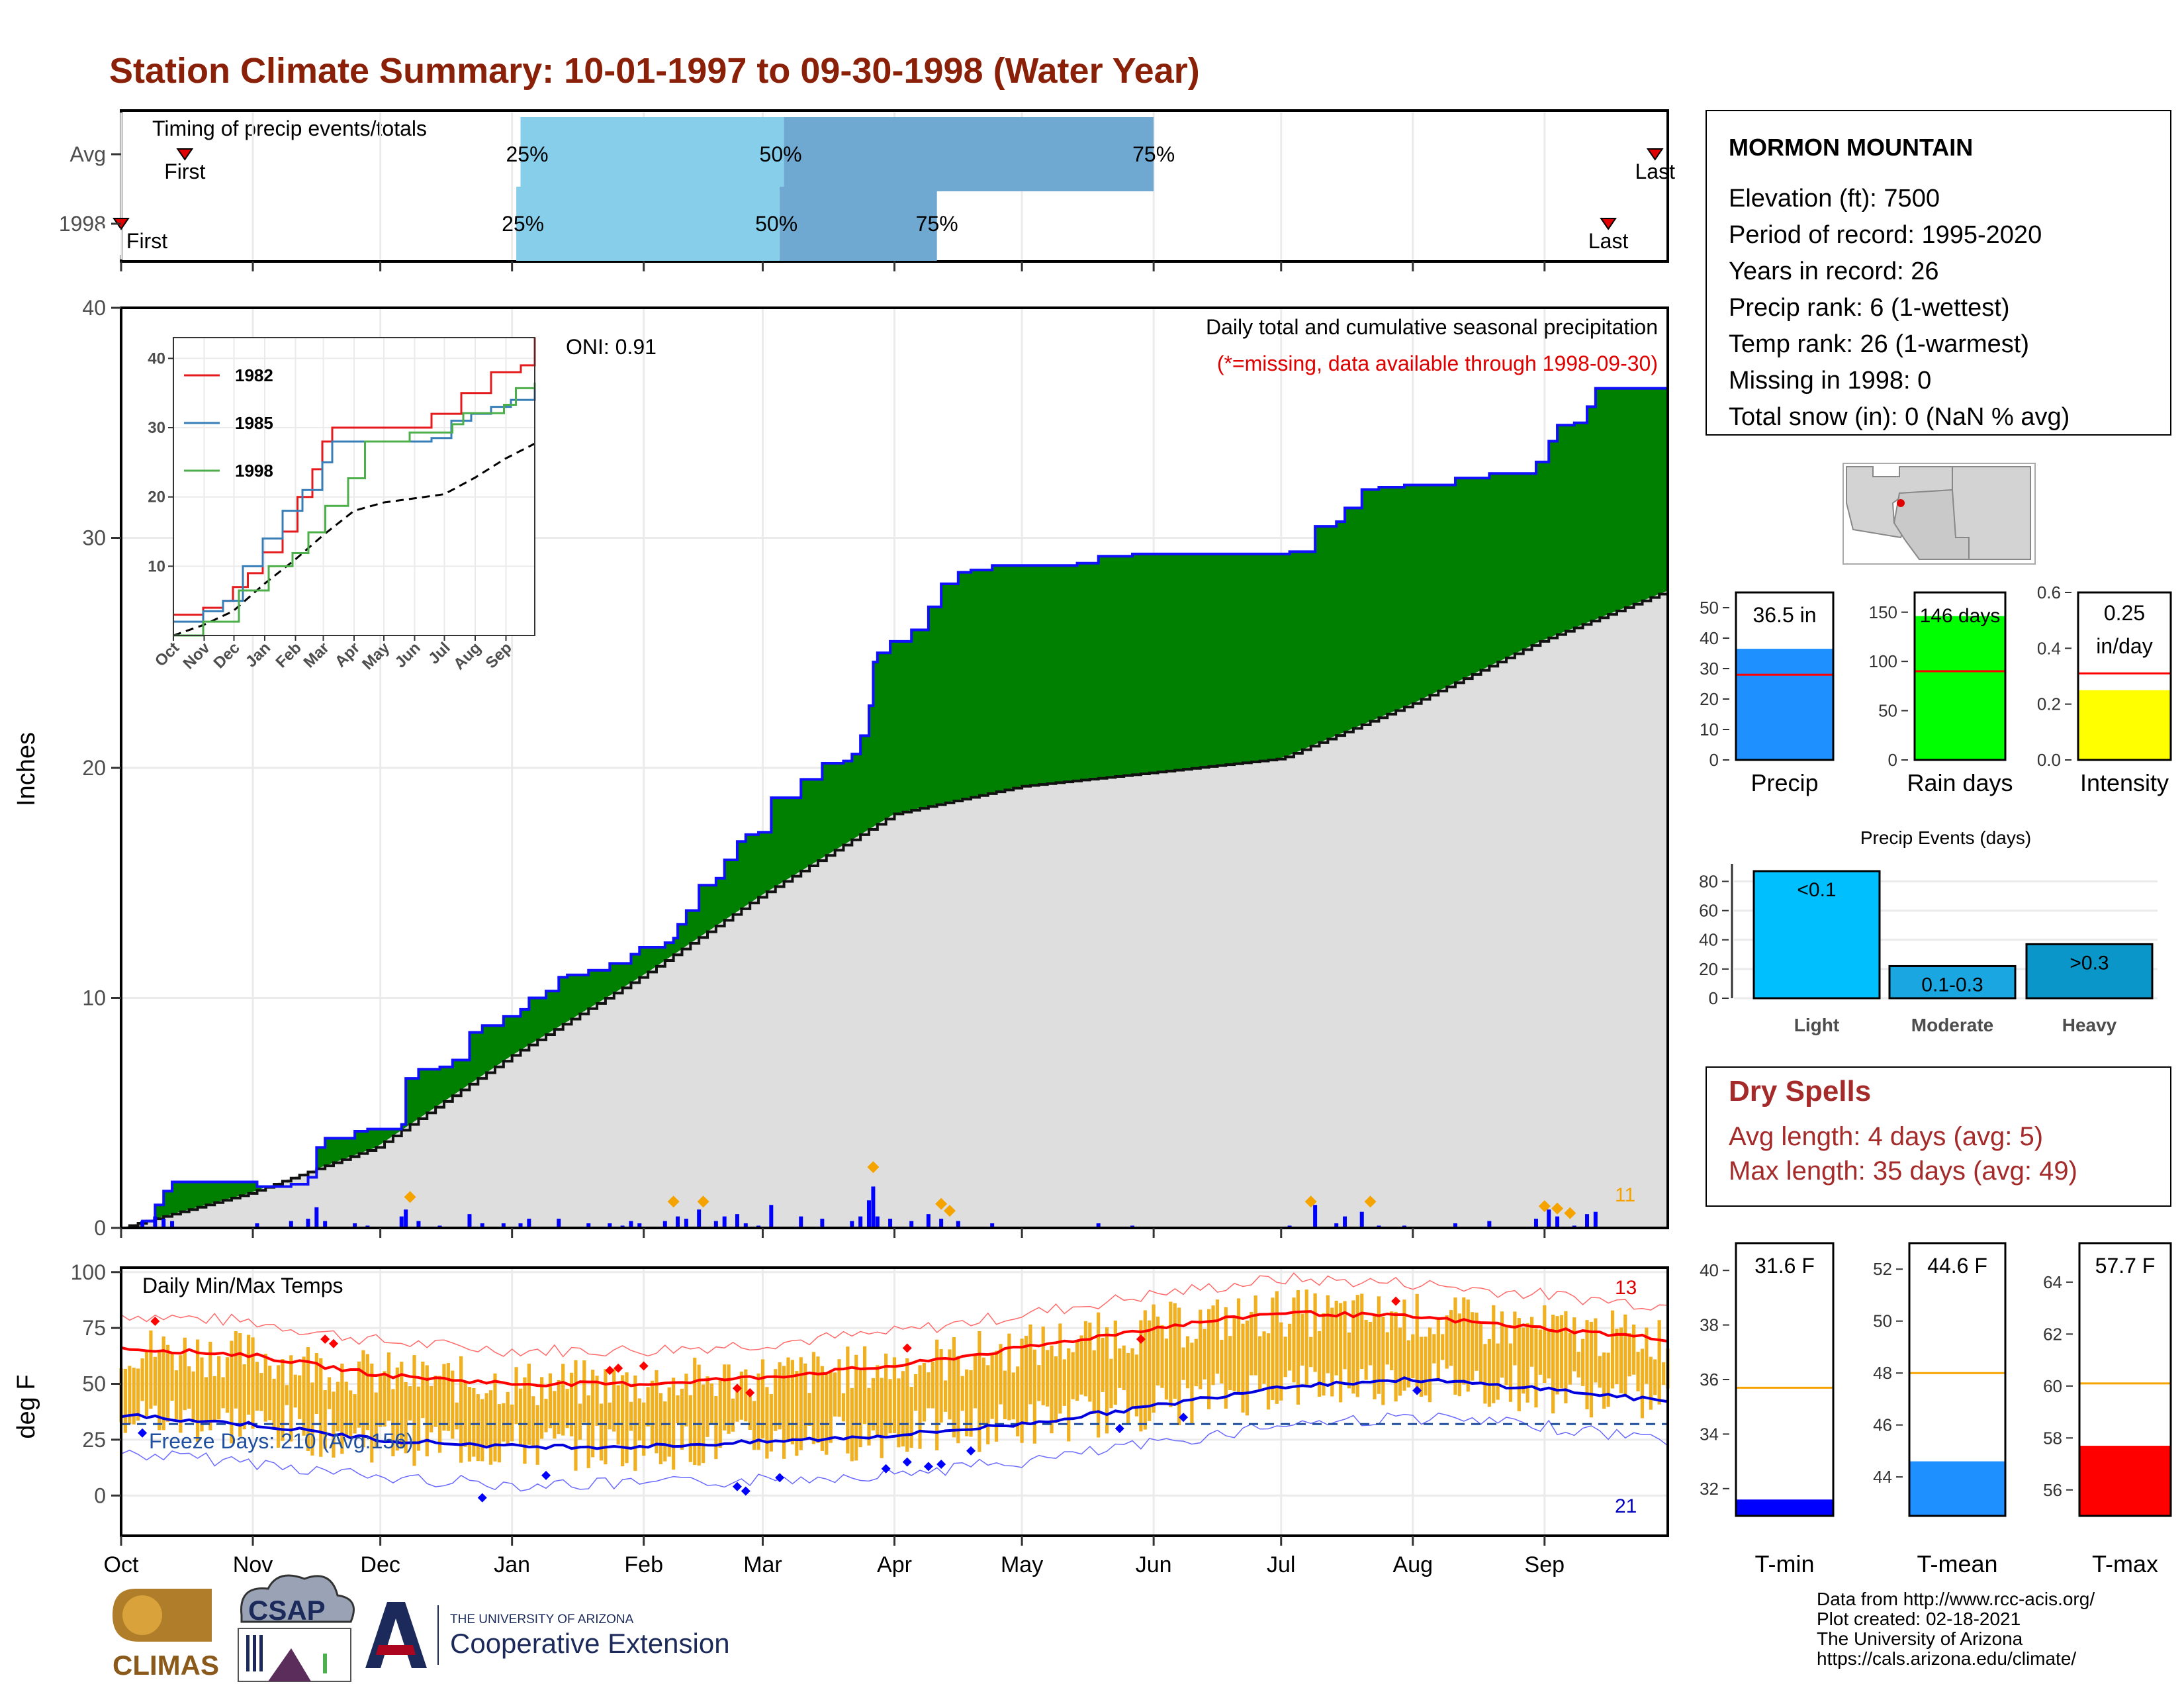 The width and height of the screenshot is (2184, 1688). I want to click on timing-bar-50-75-1998, so click(859, 224).